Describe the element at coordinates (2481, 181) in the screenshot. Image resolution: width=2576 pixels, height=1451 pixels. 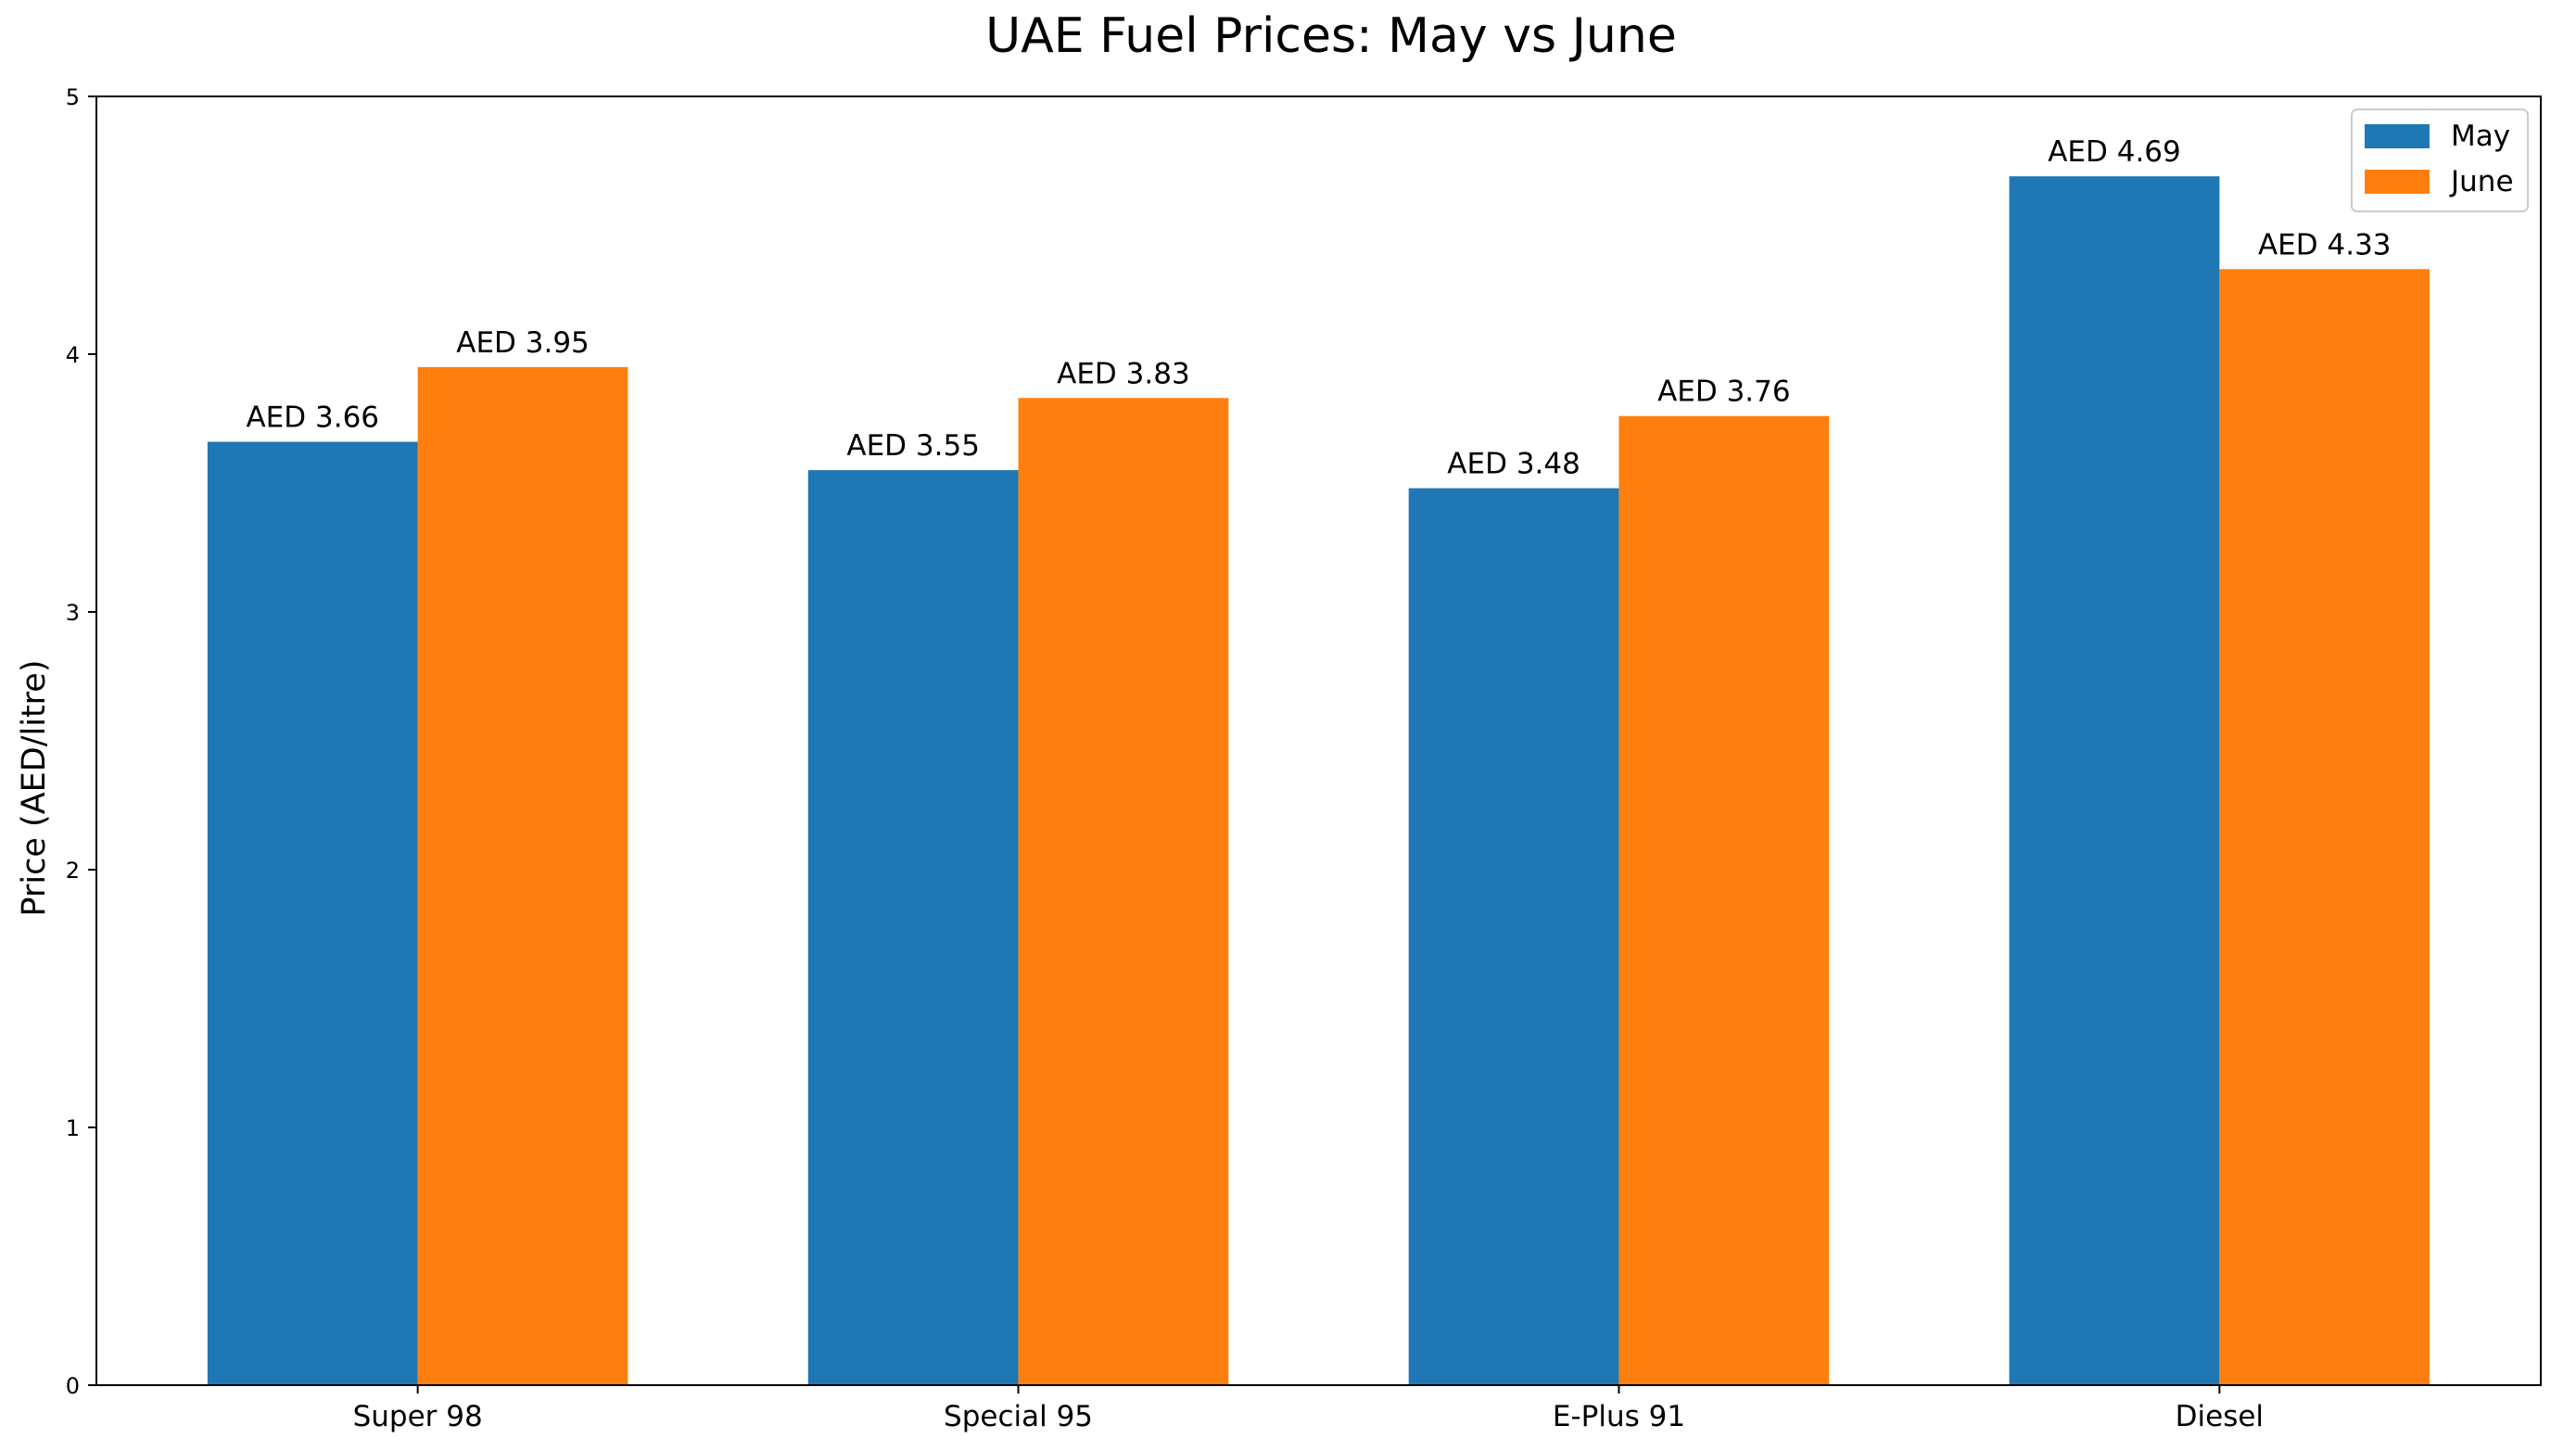
I see `legend-label: June` at that location.